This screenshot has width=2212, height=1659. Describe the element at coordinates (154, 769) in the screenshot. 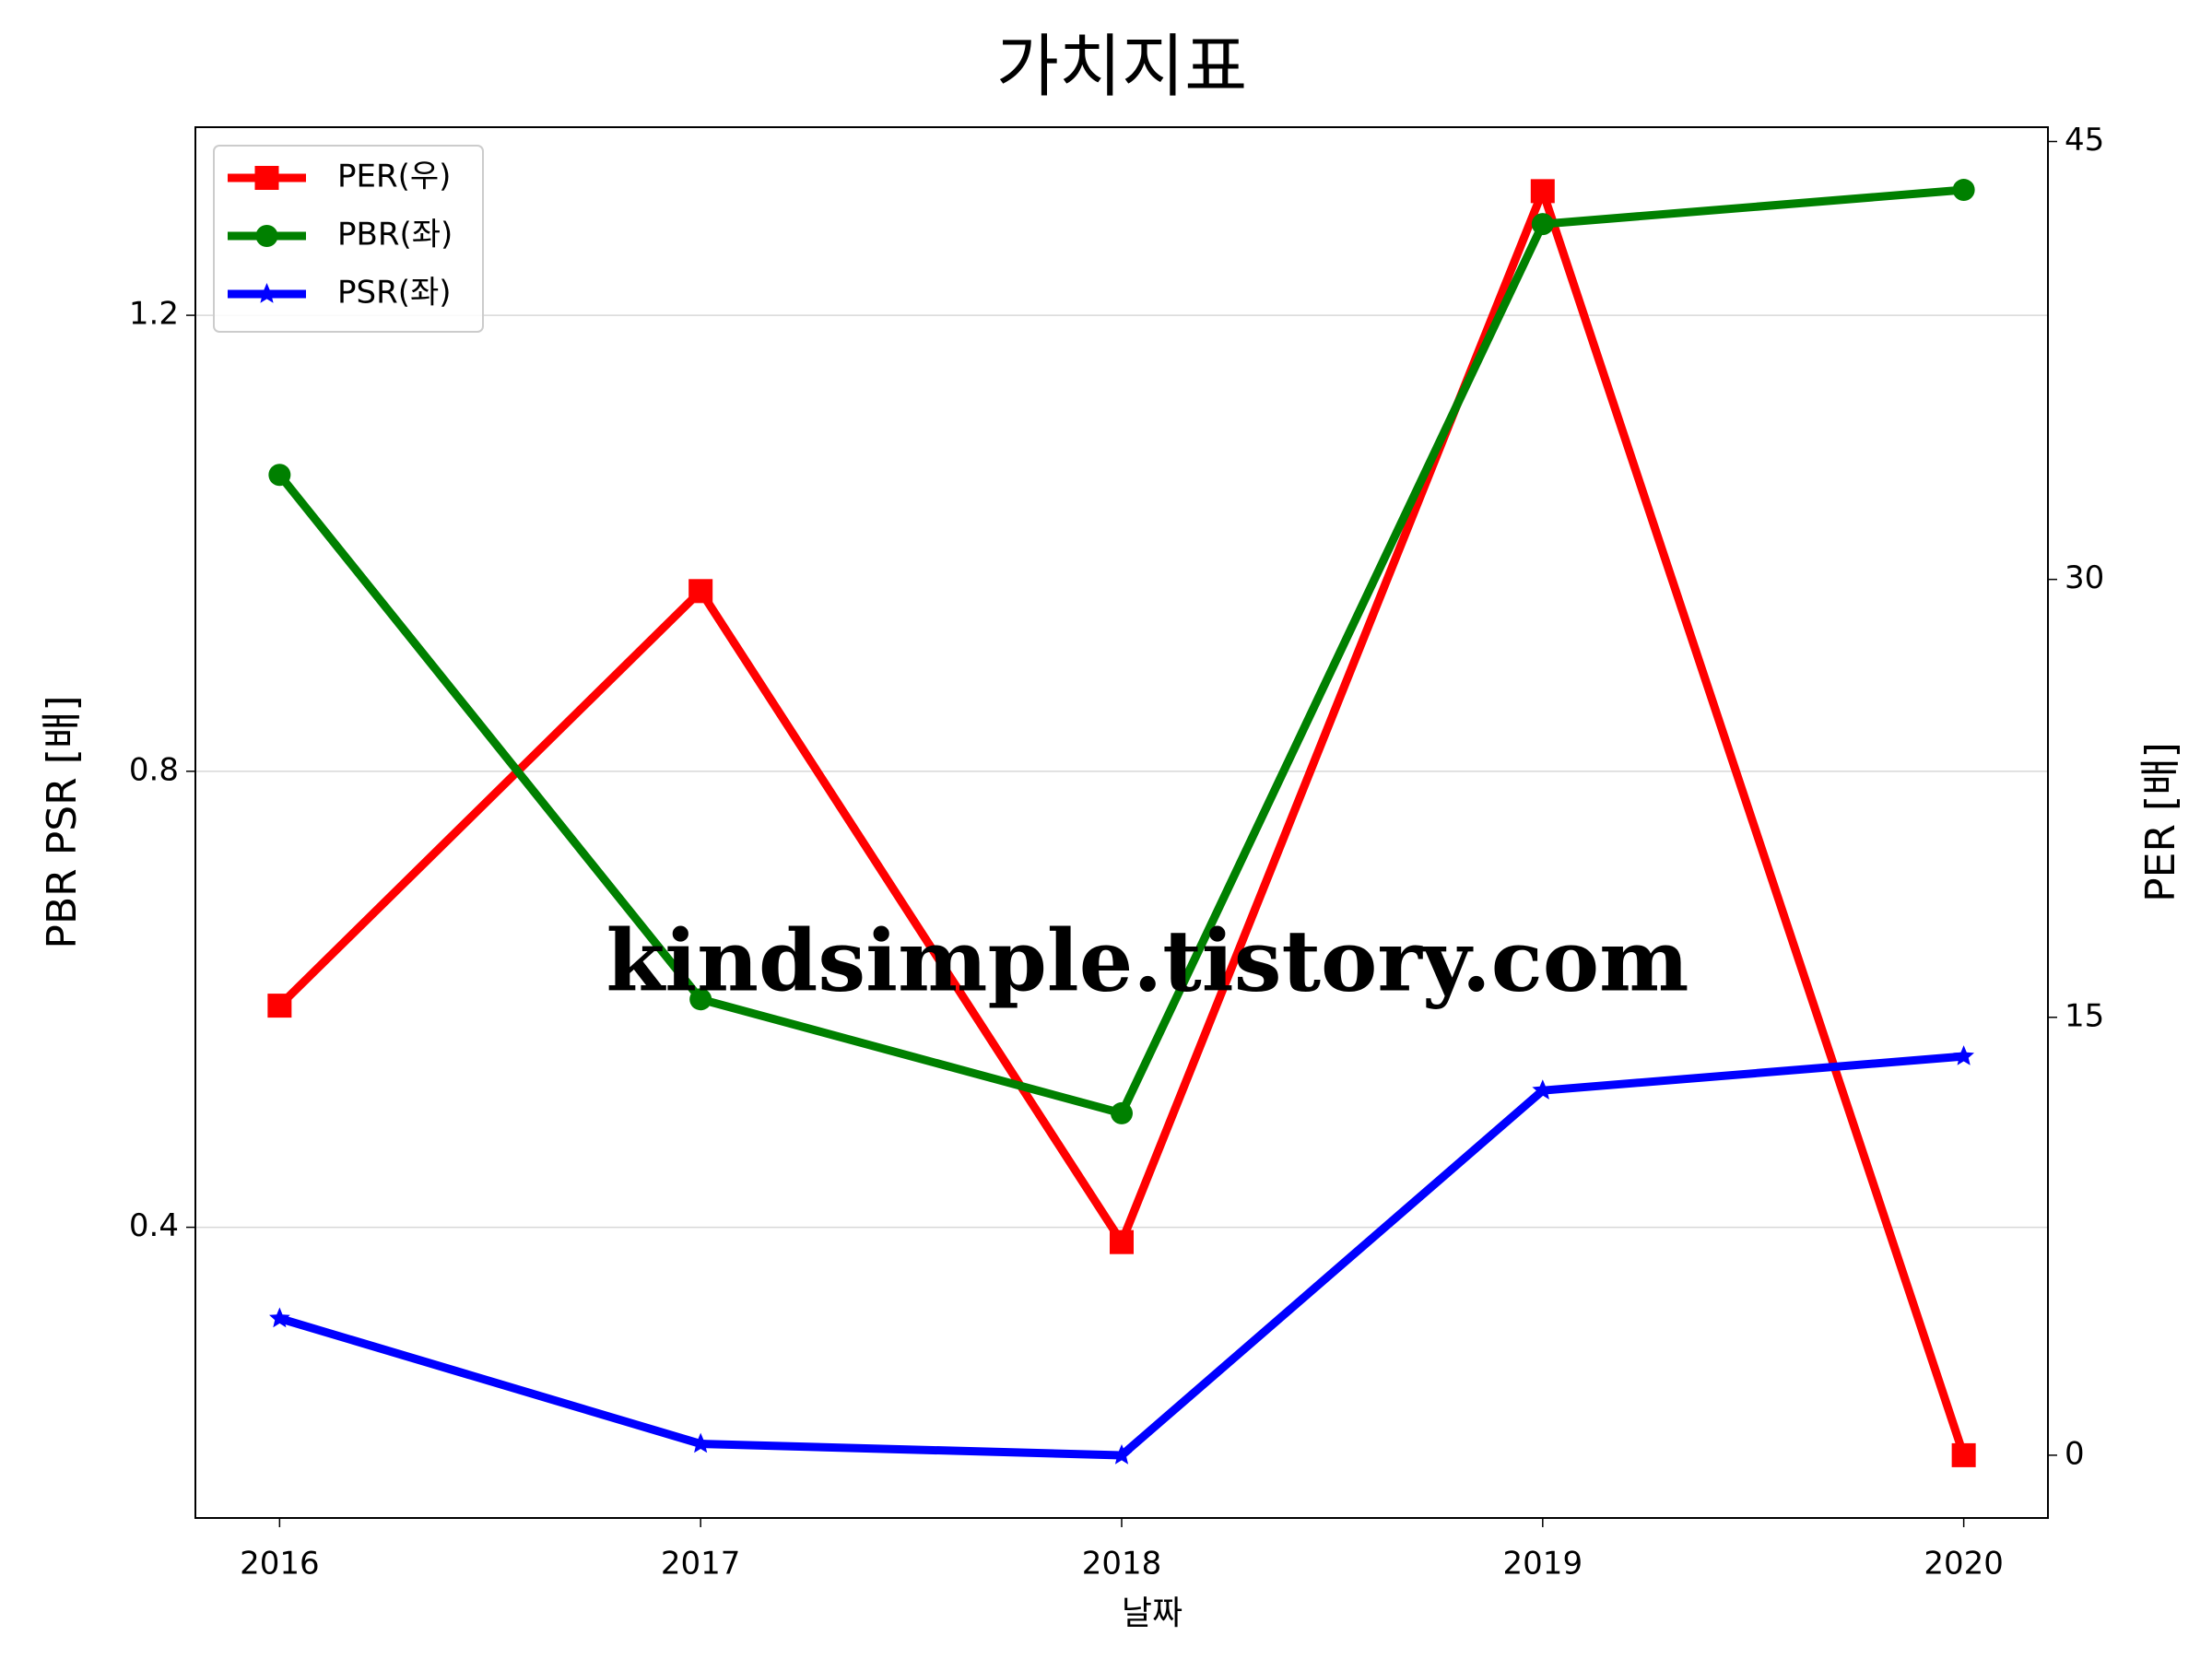

I see `y-tick-label: 0.8` at that location.